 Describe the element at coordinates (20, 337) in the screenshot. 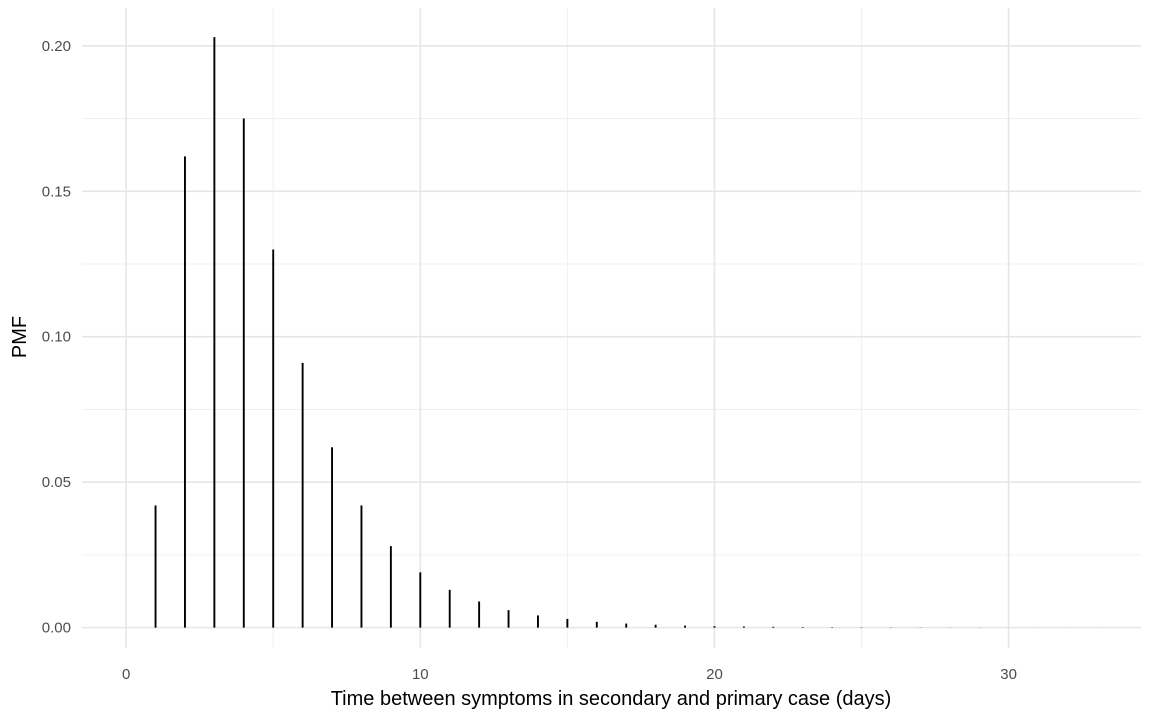

I see `y-axis-title: PMF` at that location.